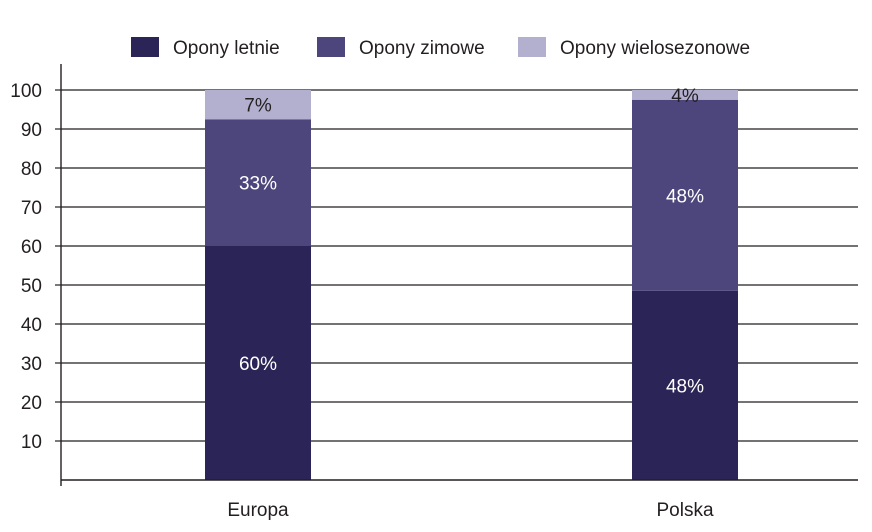 Image resolution: width=872 pixels, height=532 pixels. What do you see at coordinates (31, 208) in the screenshot?
I see `y-tick-label: 70` at bounding box center [31, 208].